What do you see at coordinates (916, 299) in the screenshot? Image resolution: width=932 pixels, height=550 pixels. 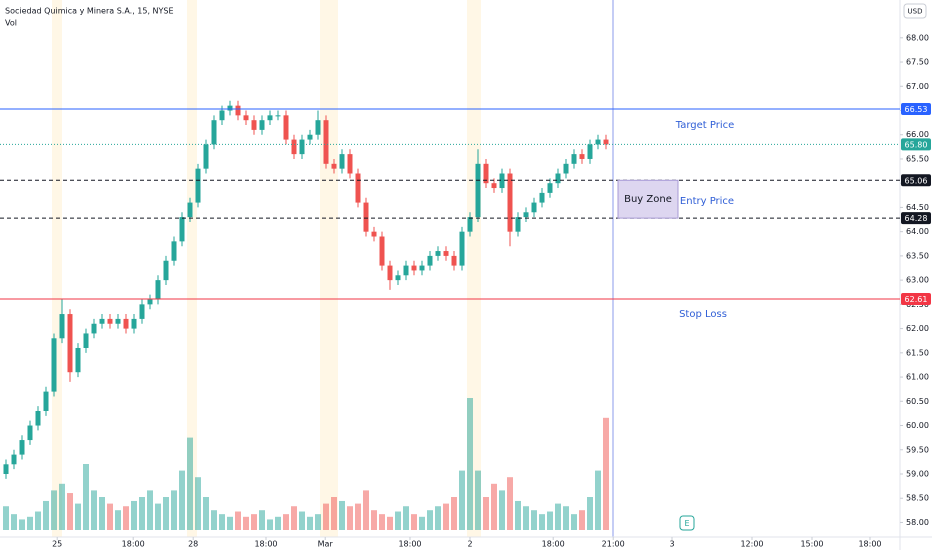 I see `price-level-label: 62.61` at bounding box center [916, 299].